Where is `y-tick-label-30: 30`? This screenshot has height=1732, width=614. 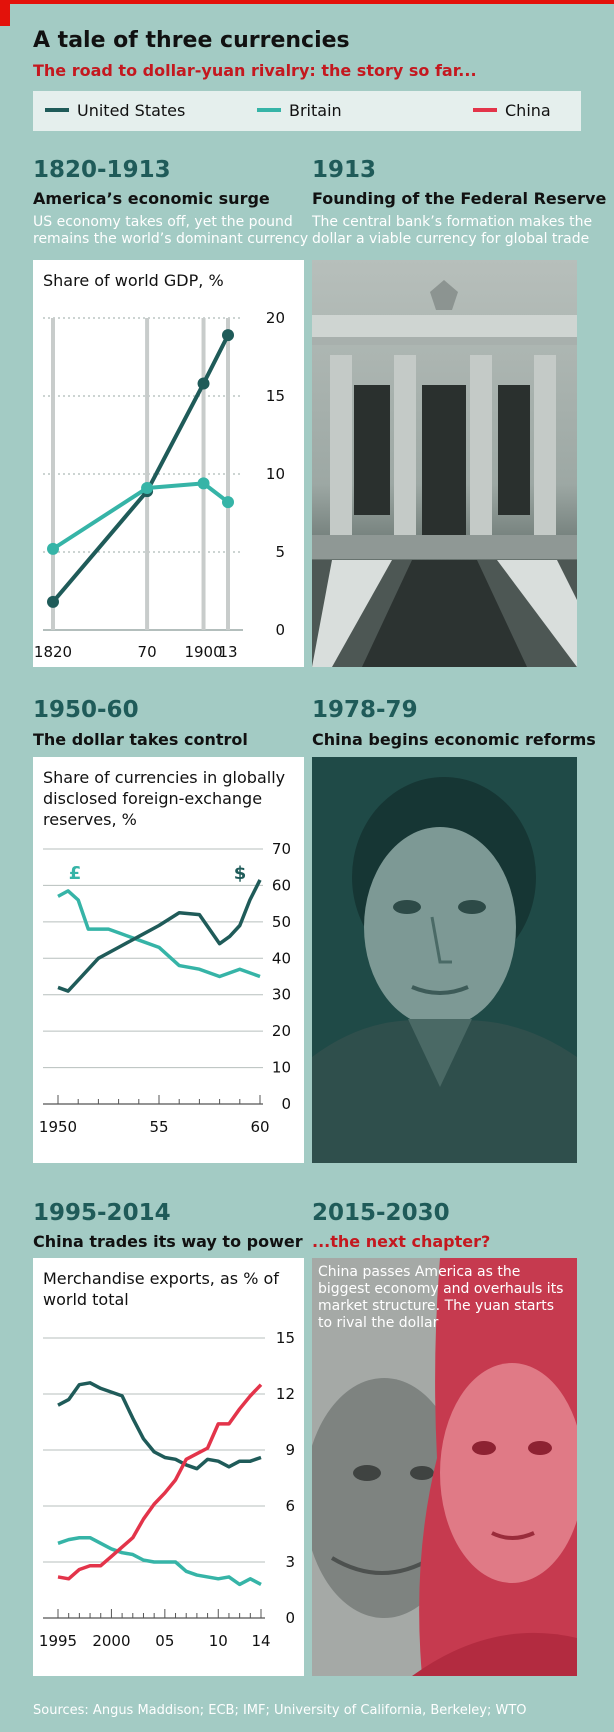
y-tick-label-30: 30 is located at coordinates (281, 995).